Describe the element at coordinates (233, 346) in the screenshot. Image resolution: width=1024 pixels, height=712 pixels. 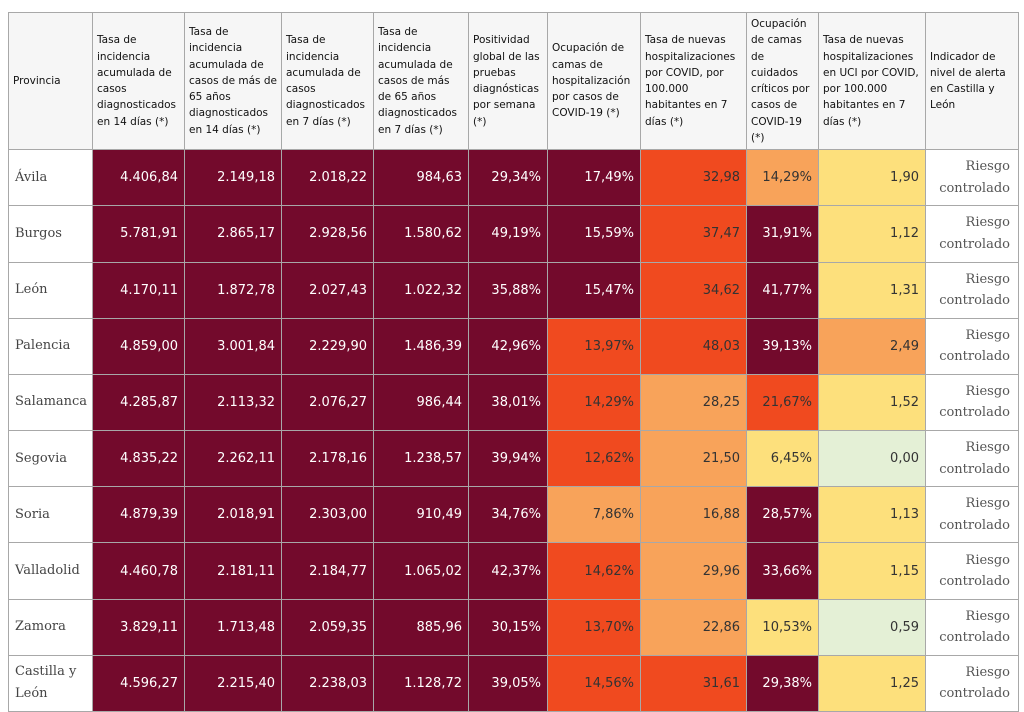
I see `value-cell: 3.001,84` at that location.